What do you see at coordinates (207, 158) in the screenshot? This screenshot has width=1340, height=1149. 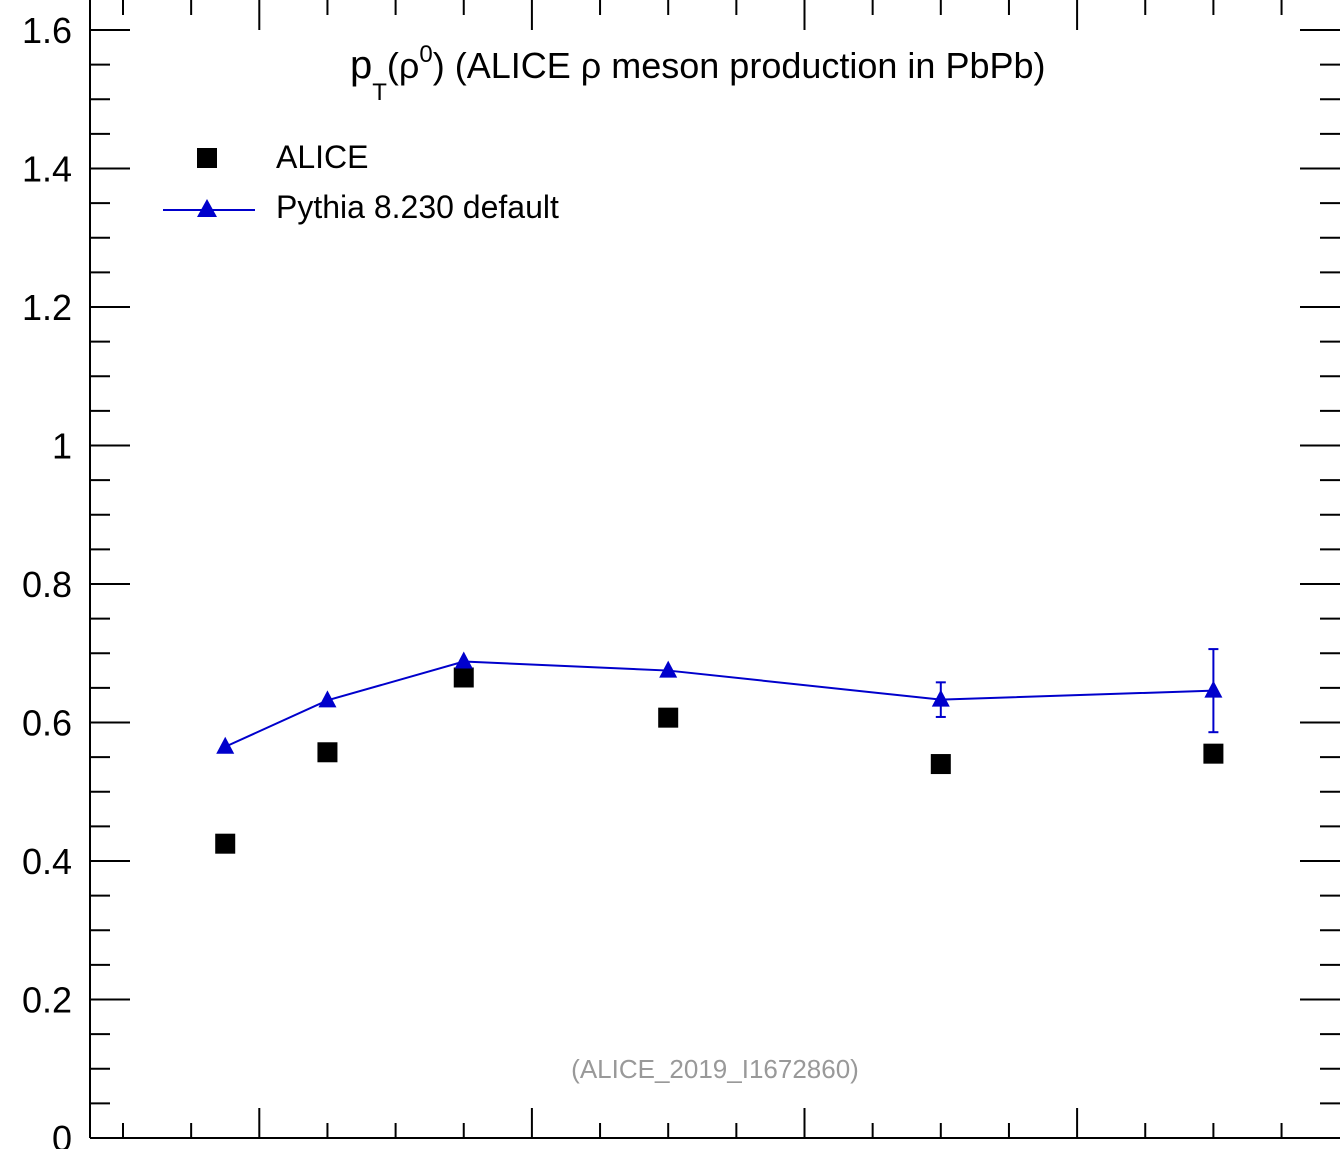 I see `legend-marker-alice` at bounding box center [207, 158].